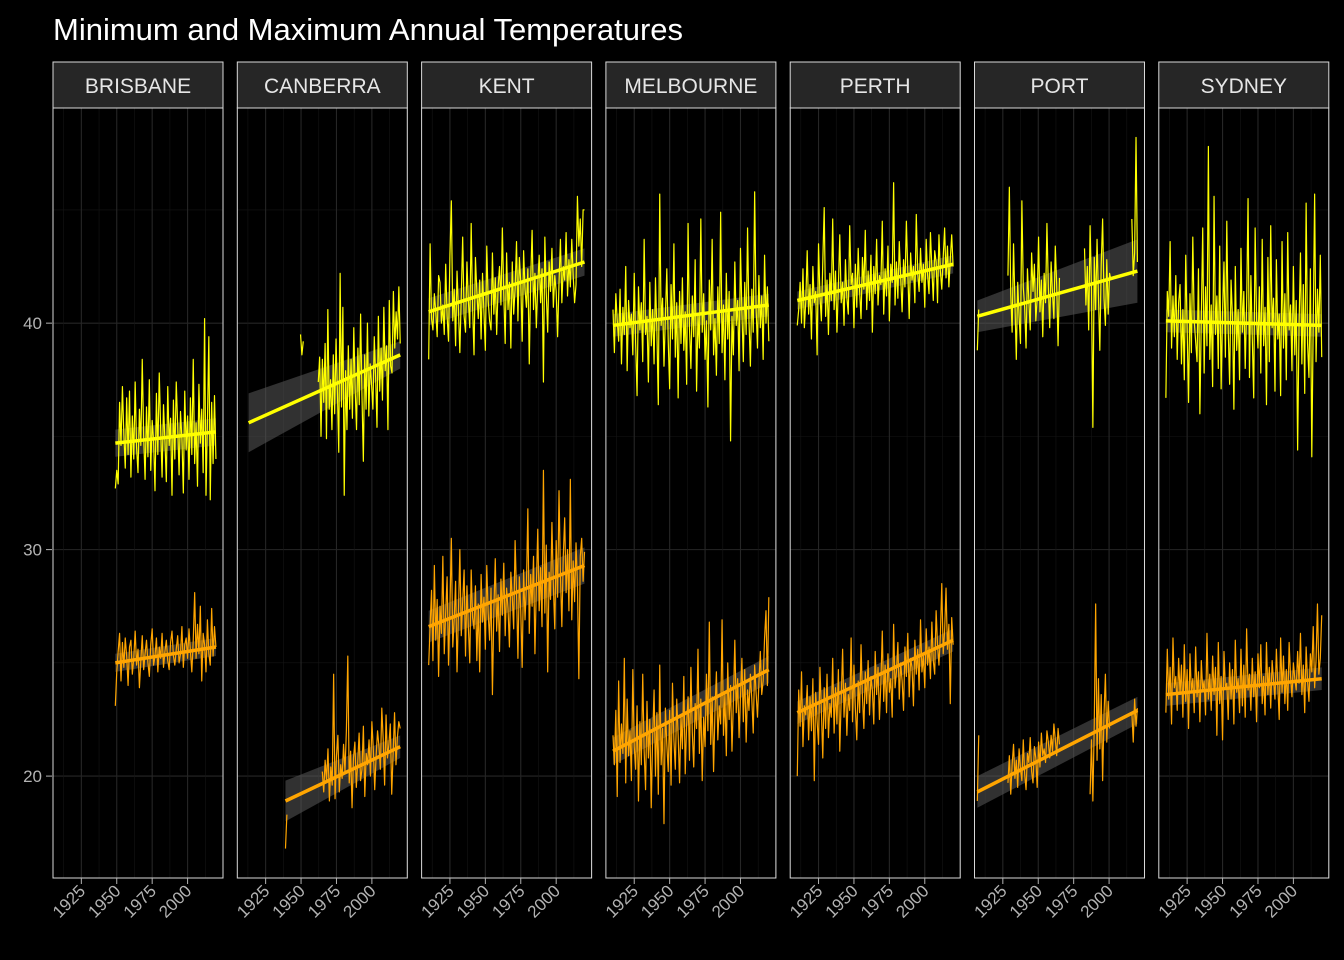 Image resolution: width=1344 pixels, height=960 pixels. I want to click on y-axis: 20 30 40, so click(37, 550).